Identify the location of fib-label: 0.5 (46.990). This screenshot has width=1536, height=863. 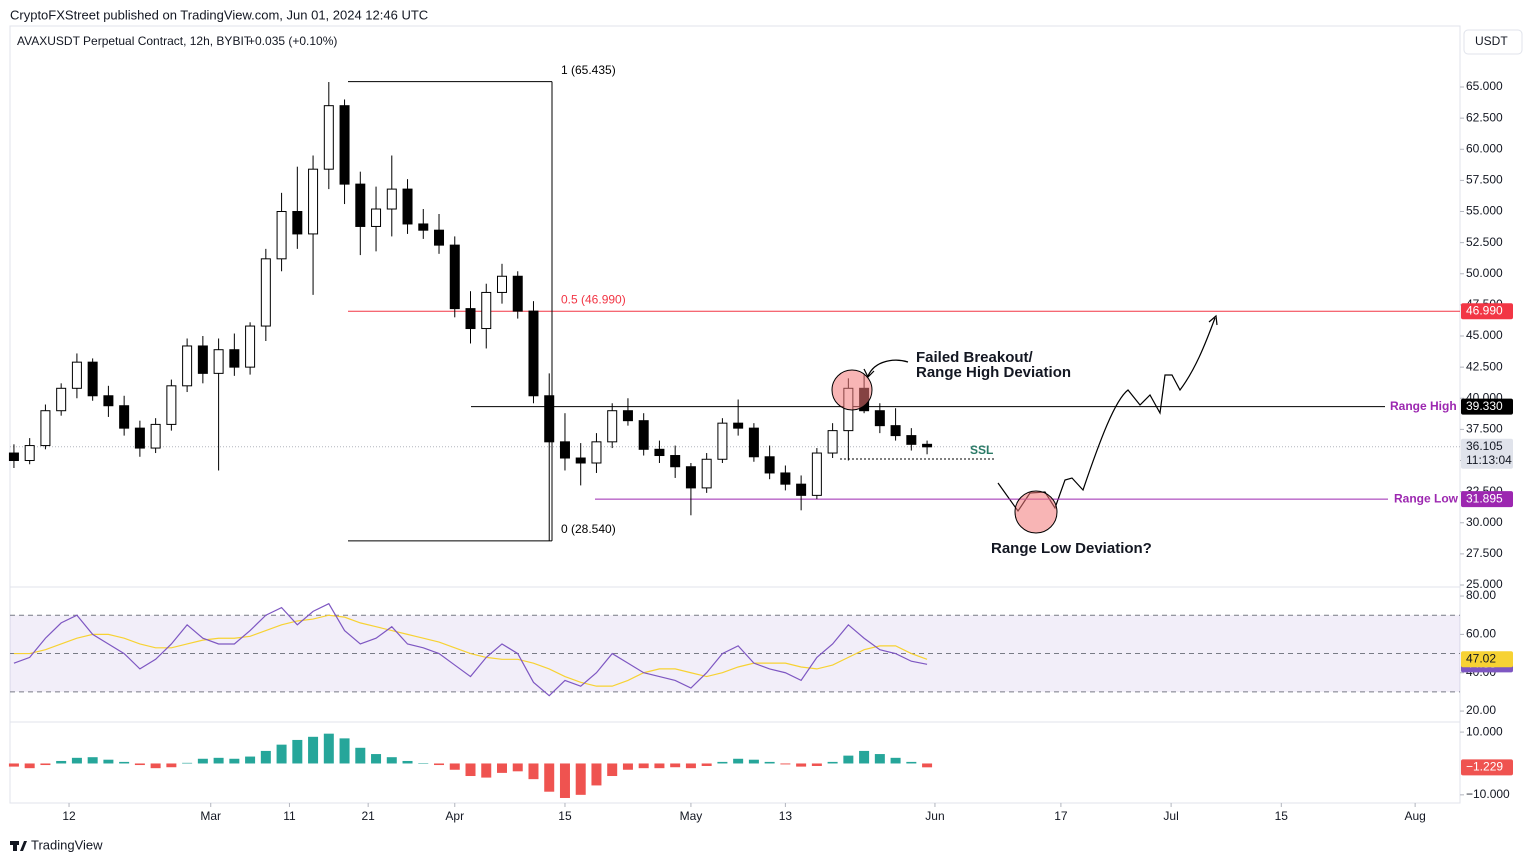
(593, 299).